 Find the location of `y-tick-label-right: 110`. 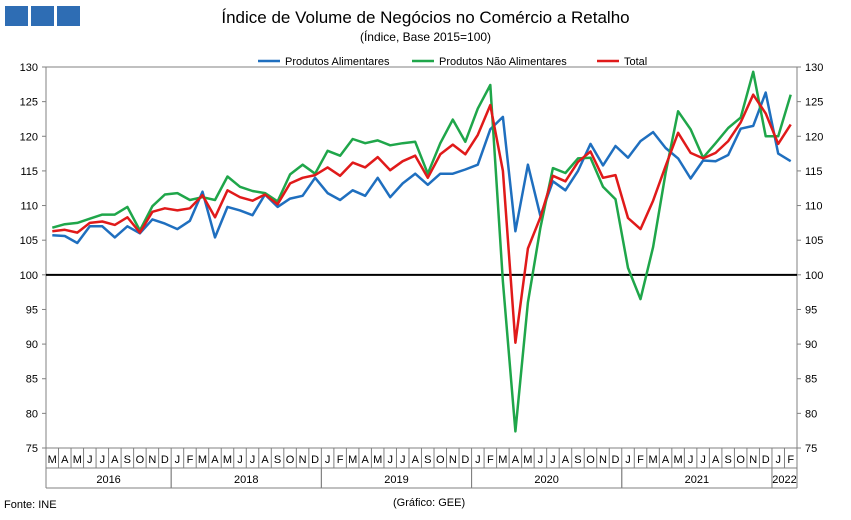

y-tick-label-right: 110 is located at coordinates (814, 207).